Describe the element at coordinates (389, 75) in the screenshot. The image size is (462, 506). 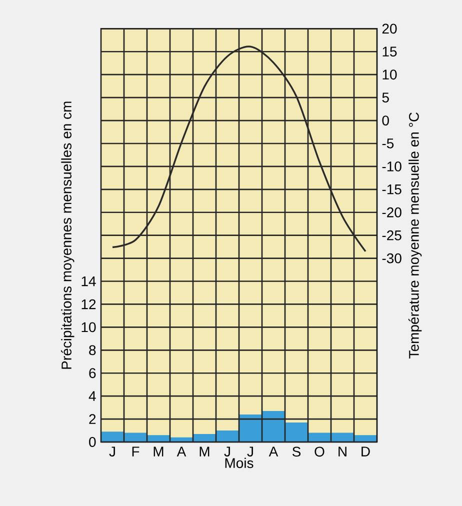
I see `y2-tick-label: 10` at that location.